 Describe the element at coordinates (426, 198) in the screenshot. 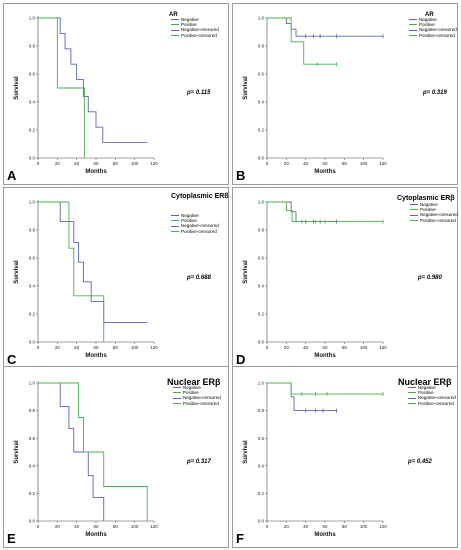

I see `panel-title: Cytoplasmic ERβ` at that location.